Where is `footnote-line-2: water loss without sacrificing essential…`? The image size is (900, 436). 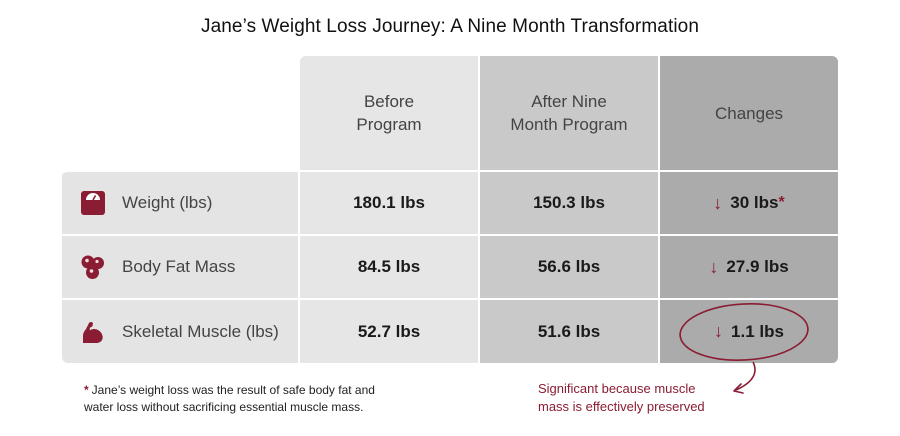
footnote-line-2: water loss without sacrificing essential… is located at coordinates (224, 407).